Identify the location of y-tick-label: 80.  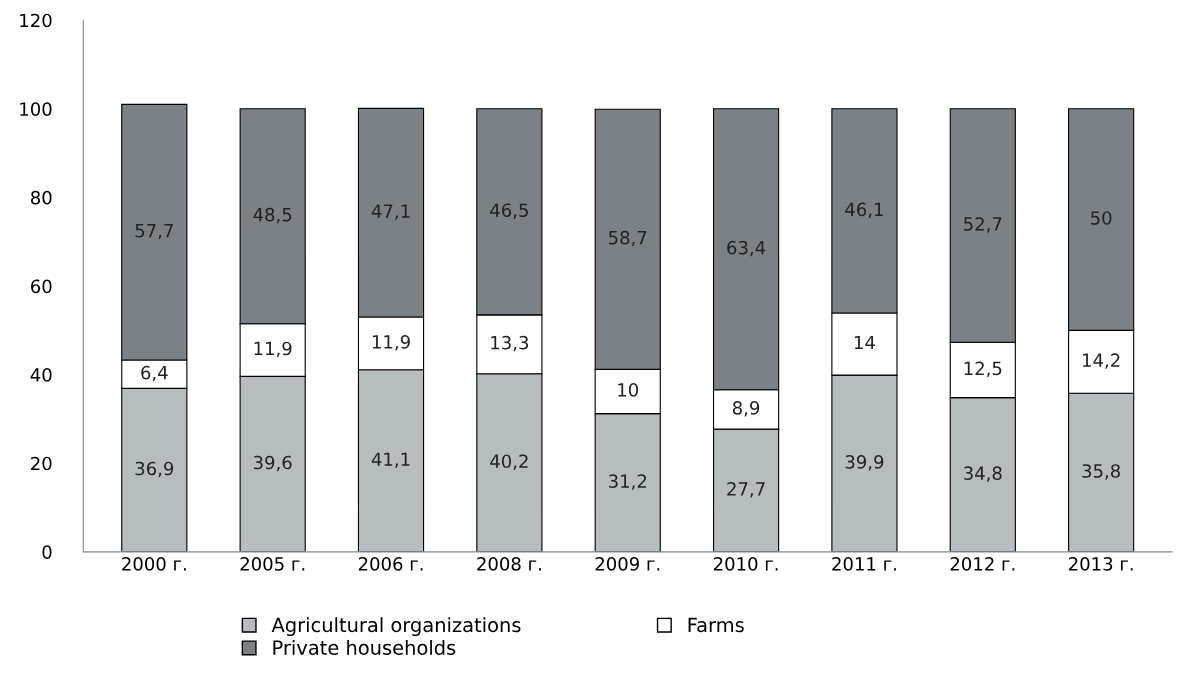
(41, 197).